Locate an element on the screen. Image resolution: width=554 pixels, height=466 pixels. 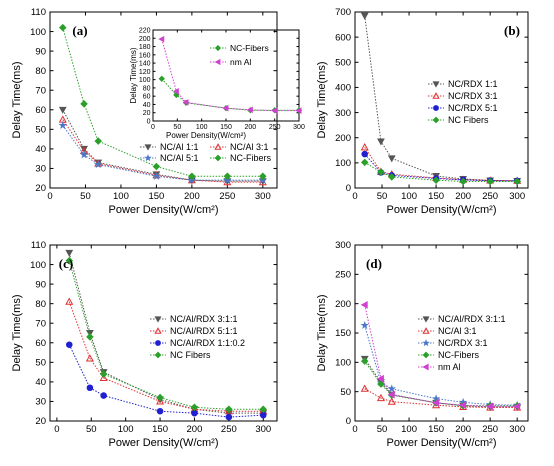
y-tick-label: 90 is located at coordinates (40, 284).